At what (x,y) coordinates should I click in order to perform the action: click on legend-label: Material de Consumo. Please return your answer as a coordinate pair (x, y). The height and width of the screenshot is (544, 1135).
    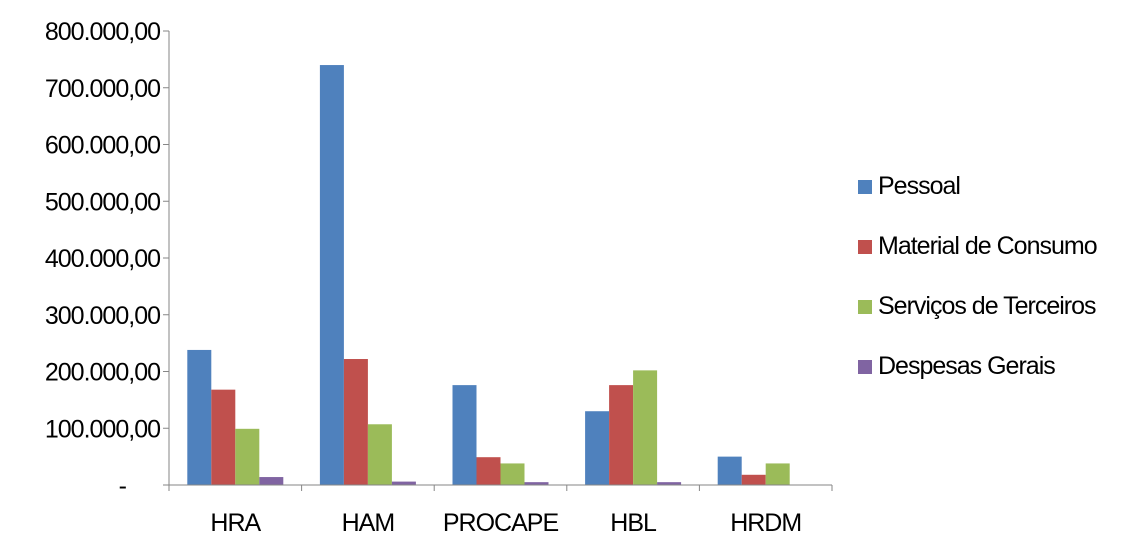
    Looking at the image, I should click on (987, 246).